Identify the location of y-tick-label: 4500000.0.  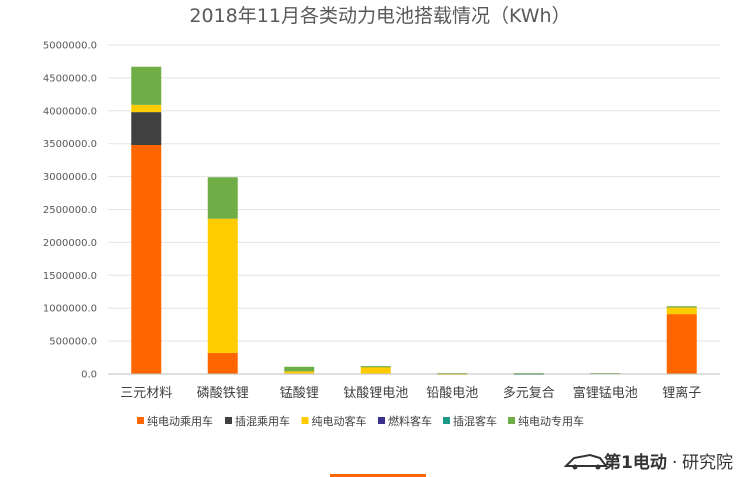
(70, 78).